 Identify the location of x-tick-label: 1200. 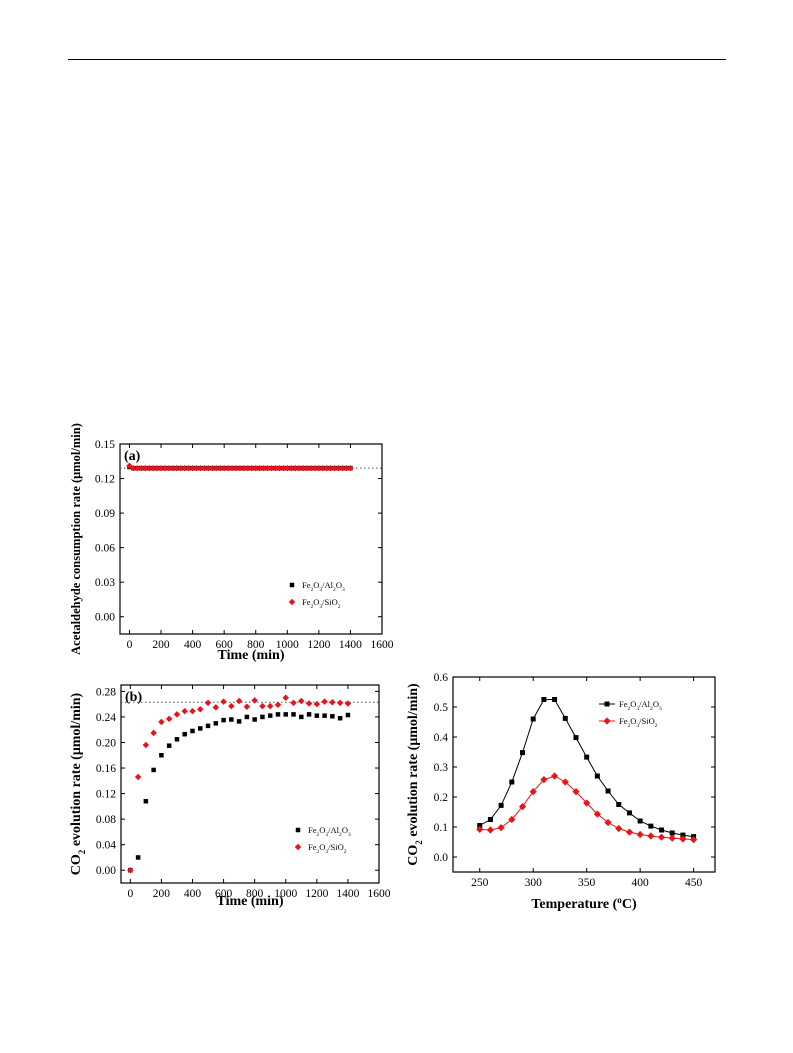
(318, 645).